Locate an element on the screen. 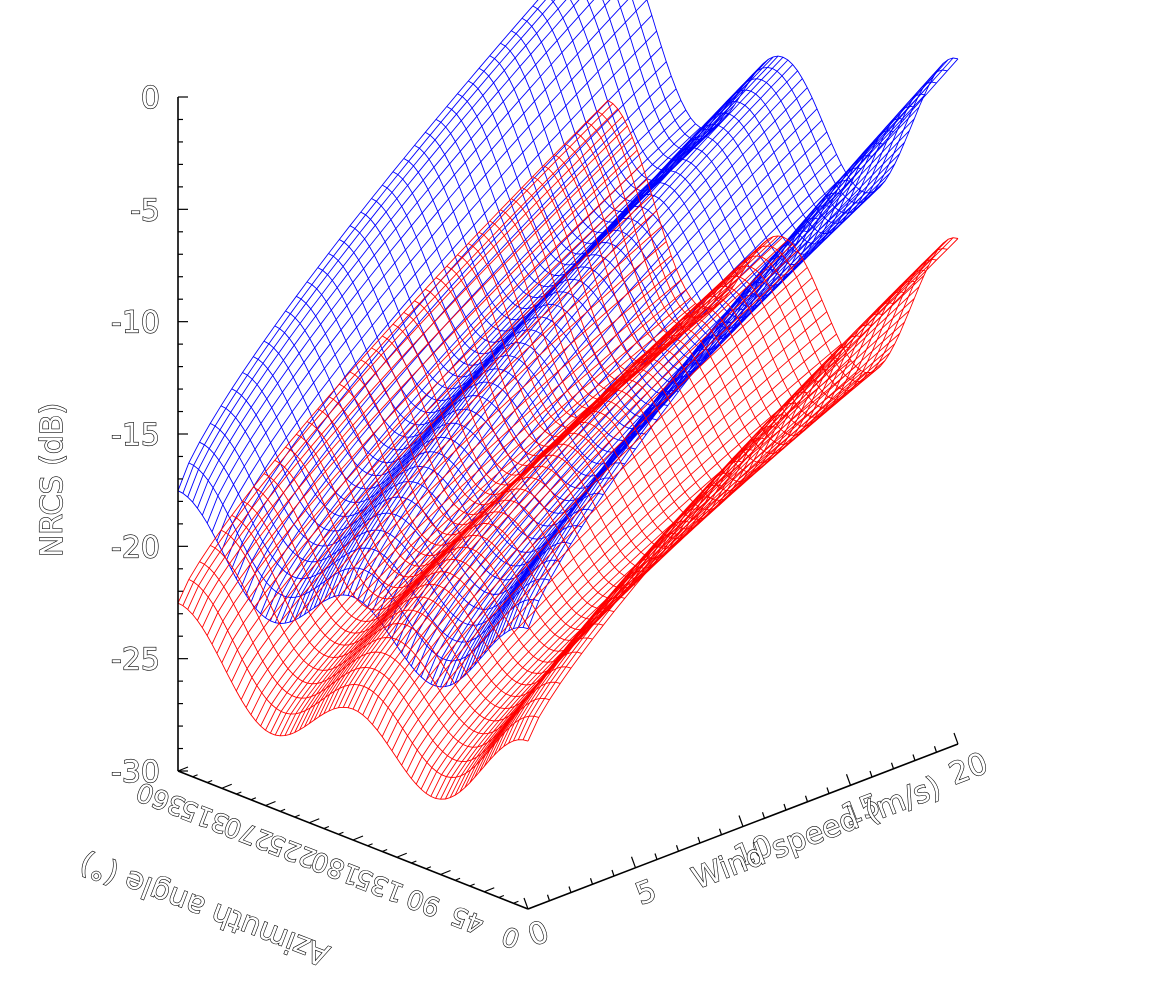 The width and height of the screenshot is (1164, 1000). z-tick-label: -25 is located at coordinates (135, 660).